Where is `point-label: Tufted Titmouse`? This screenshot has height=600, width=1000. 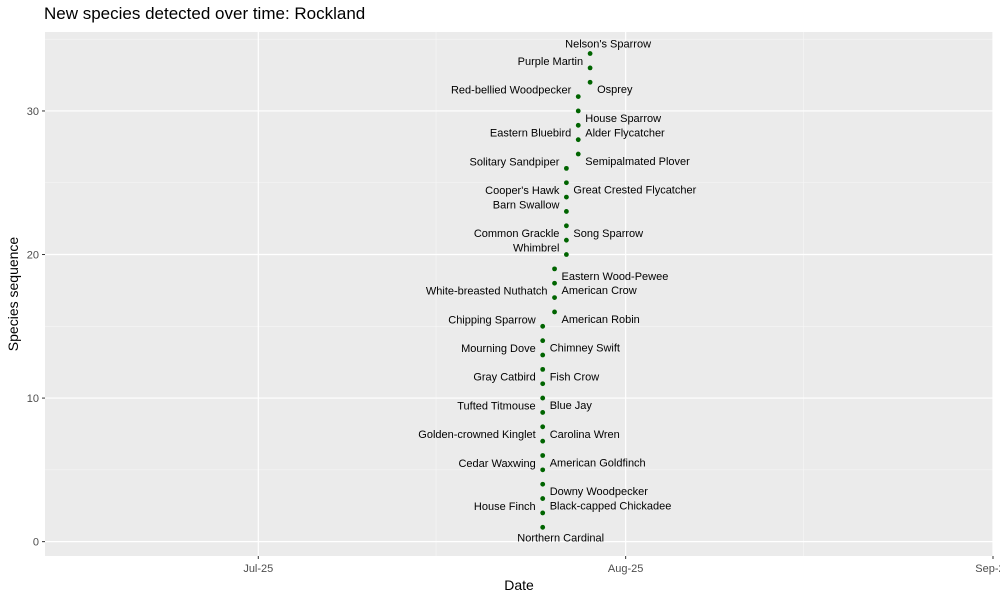 point-label: Tufted Titmouse is located at coordinates (496, 406).